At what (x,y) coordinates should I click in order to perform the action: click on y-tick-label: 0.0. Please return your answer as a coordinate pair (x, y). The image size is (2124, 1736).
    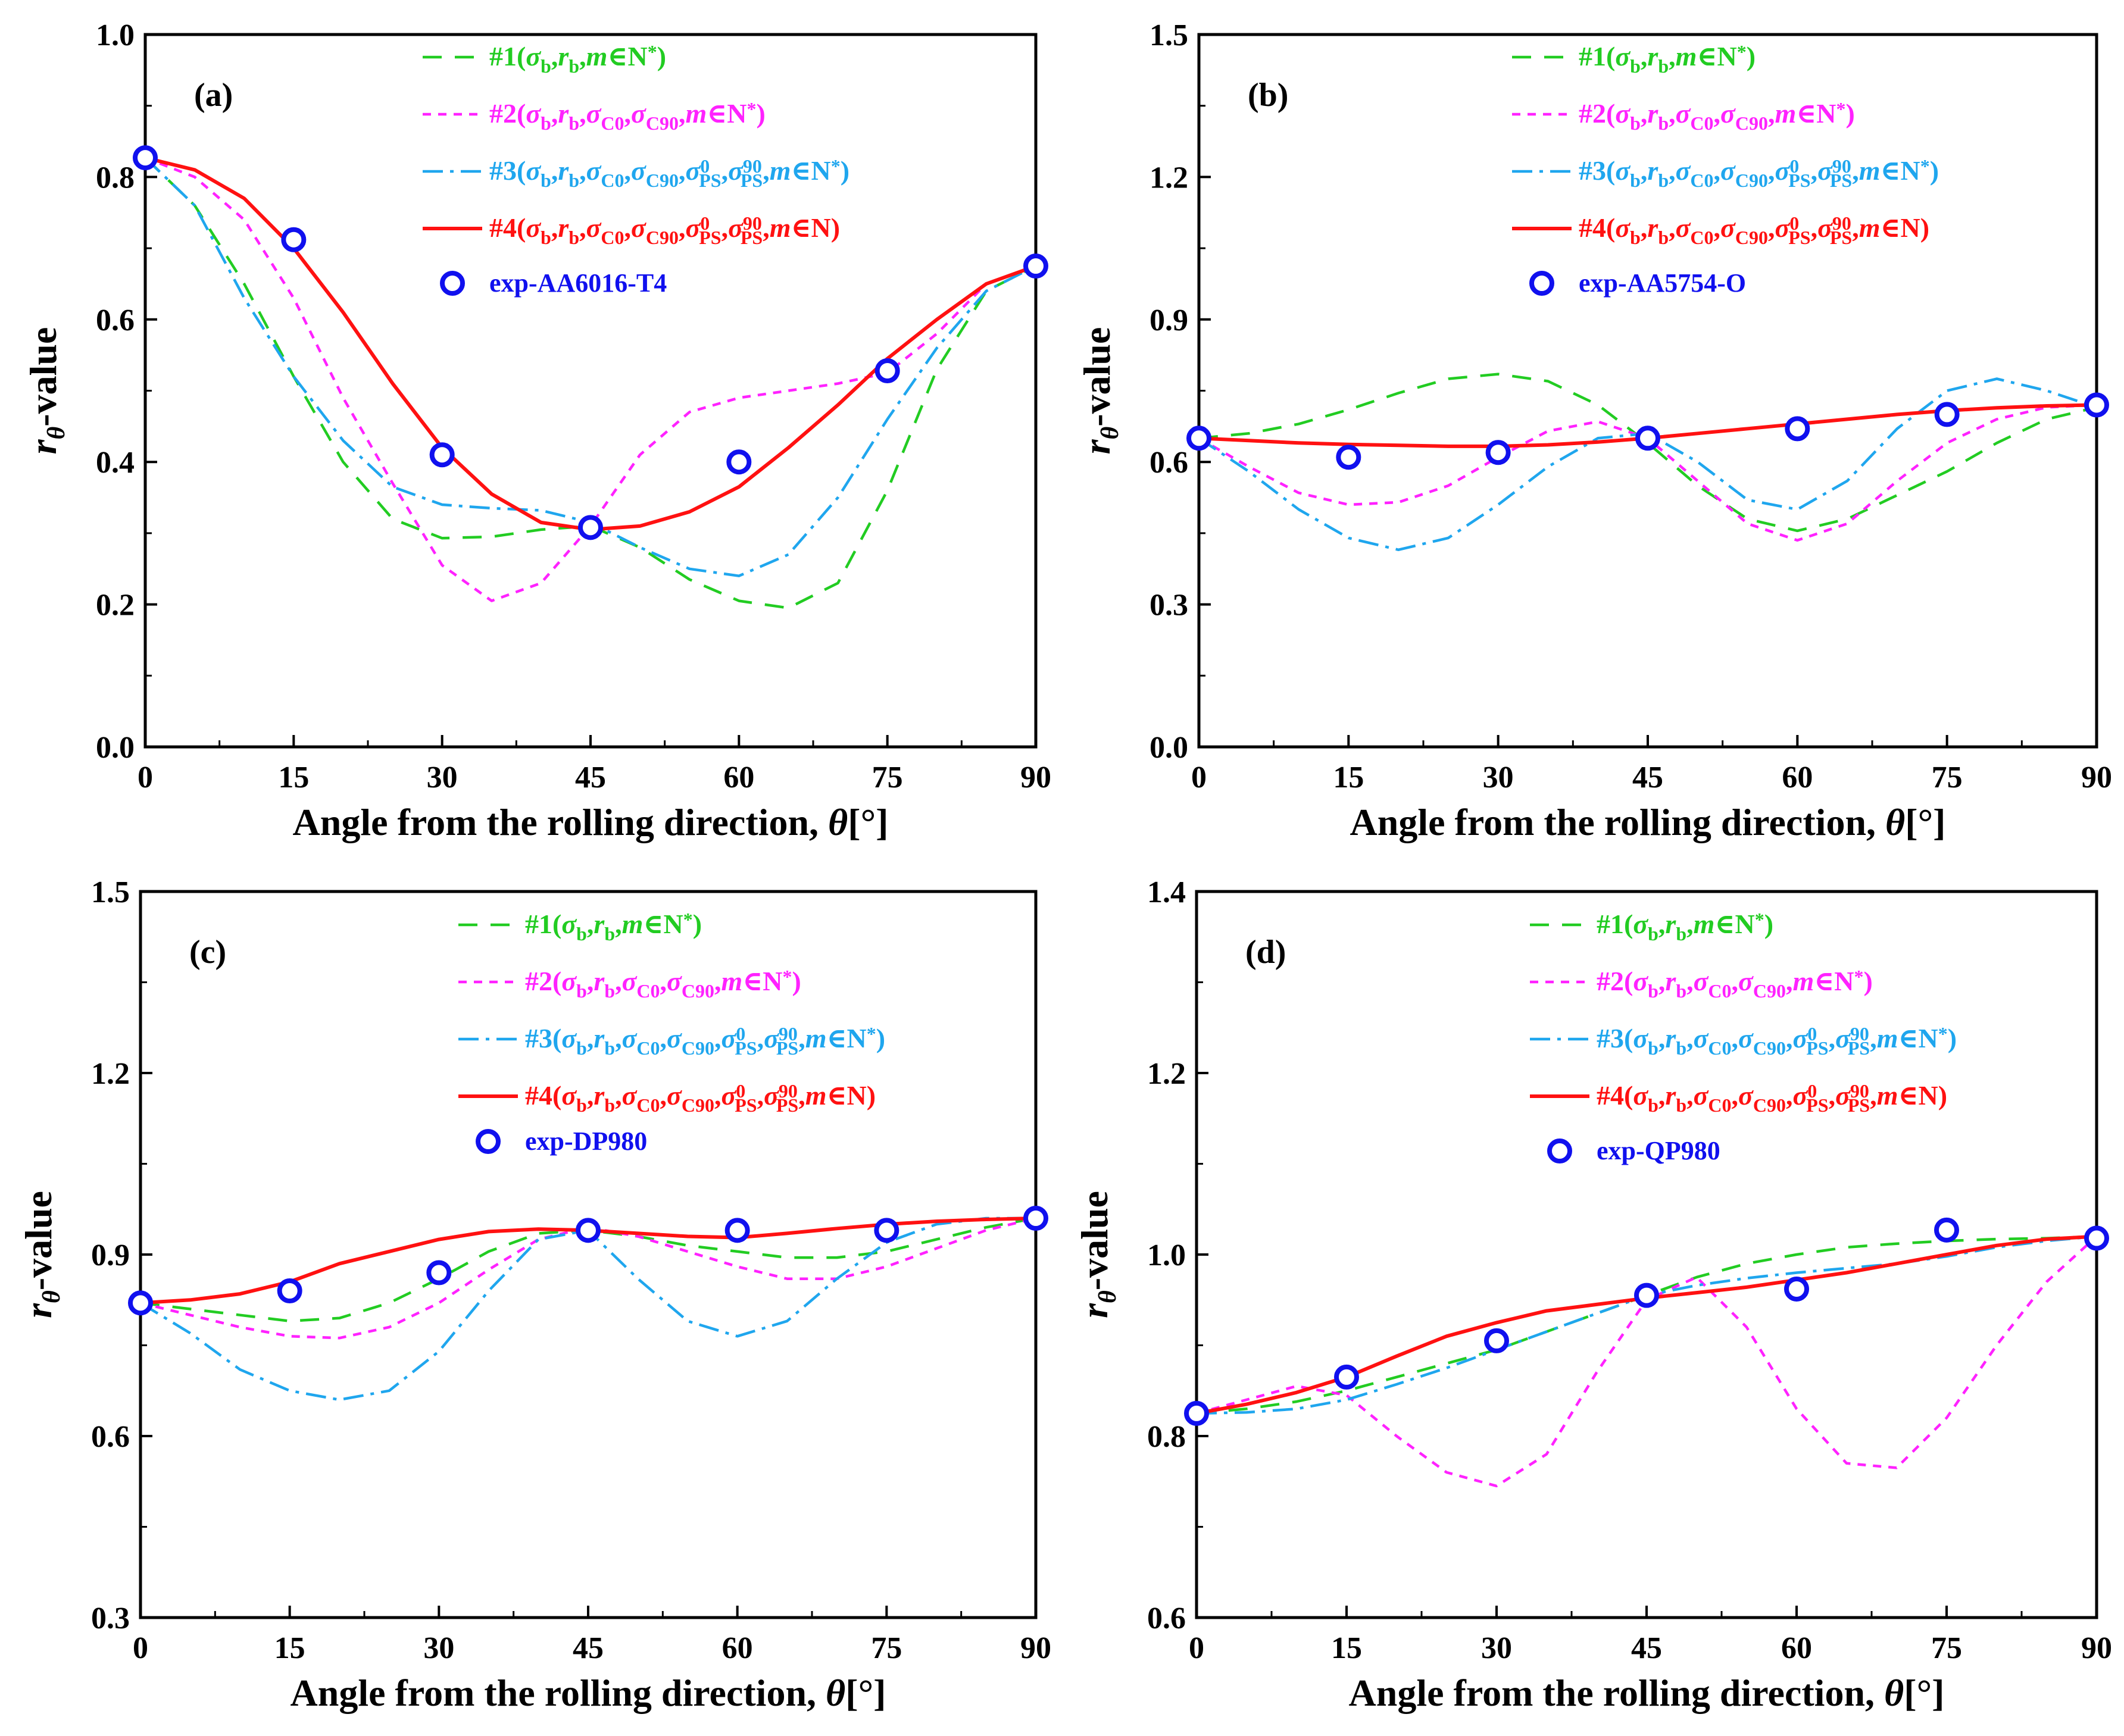
    Looking at the image, I should click on (1169, 748).